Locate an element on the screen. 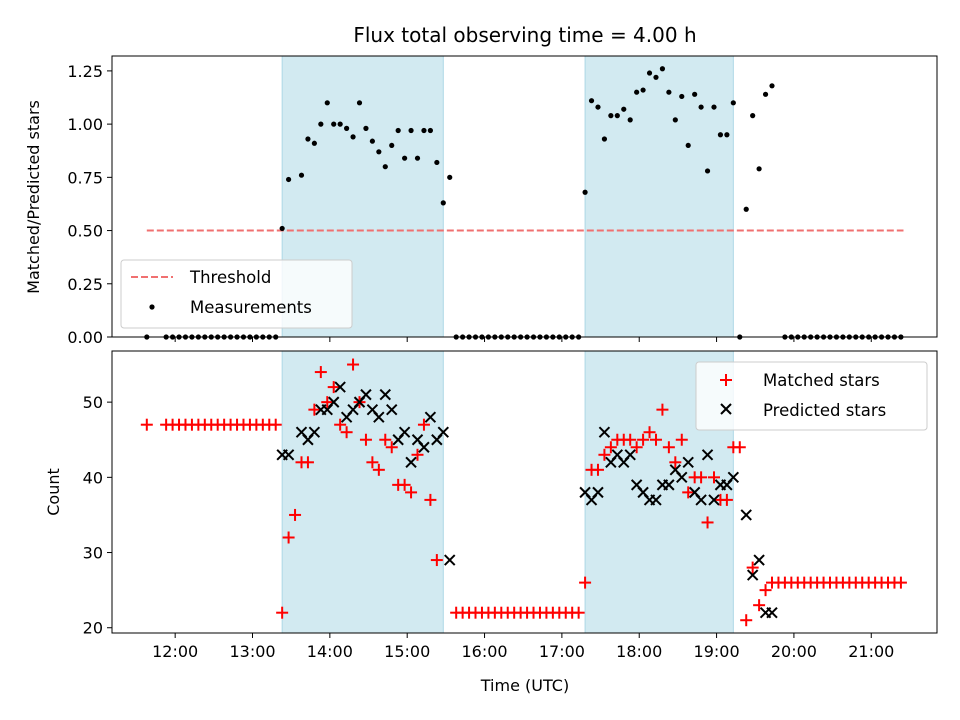 Image resolution: width=960 pixels, height=720 pixels. count-x-tick-label: 13:00 is located at coordinates (252, 651).